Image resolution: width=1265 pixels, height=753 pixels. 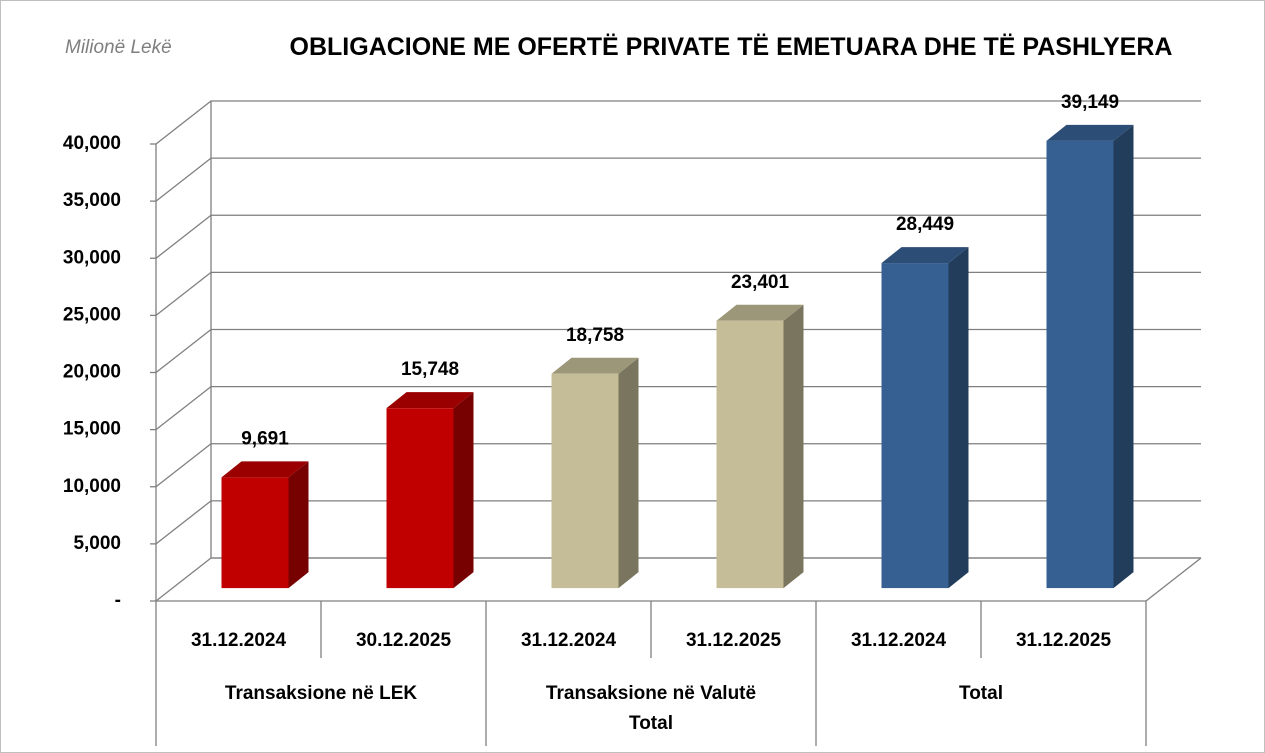 I want to click on y-tick-label: 5,000, so click(x=97, y=543).